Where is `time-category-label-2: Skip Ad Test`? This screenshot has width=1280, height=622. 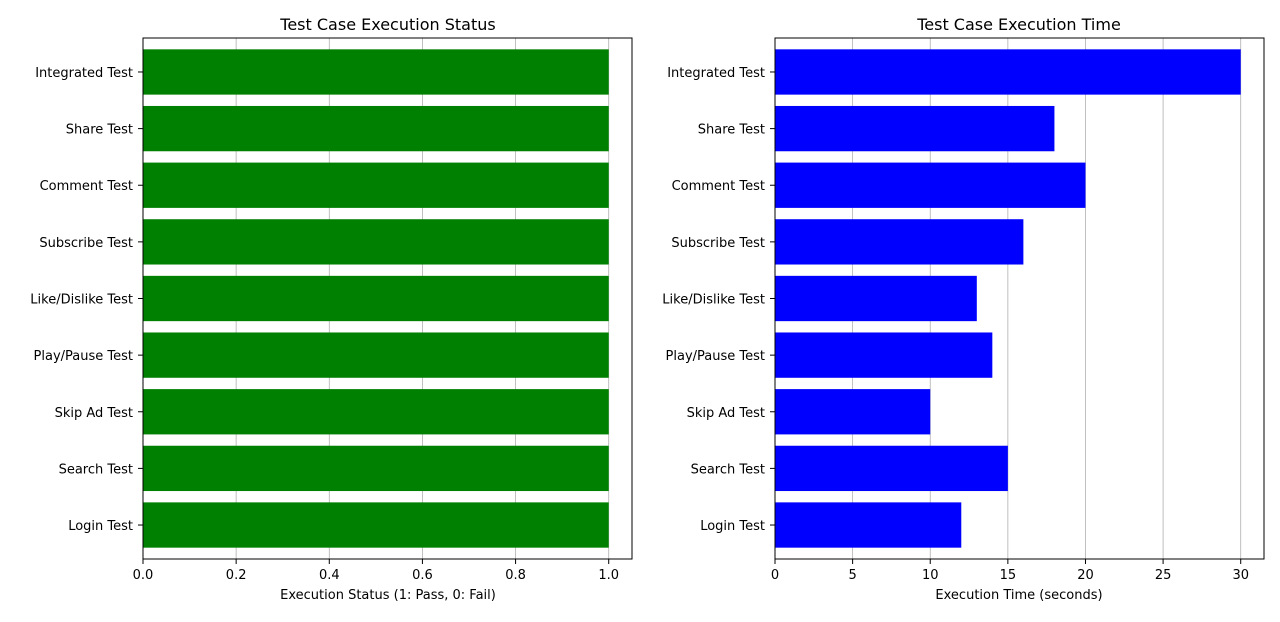
time-category-label-2: Skip Ad Test is located at coordinates (726, 413).